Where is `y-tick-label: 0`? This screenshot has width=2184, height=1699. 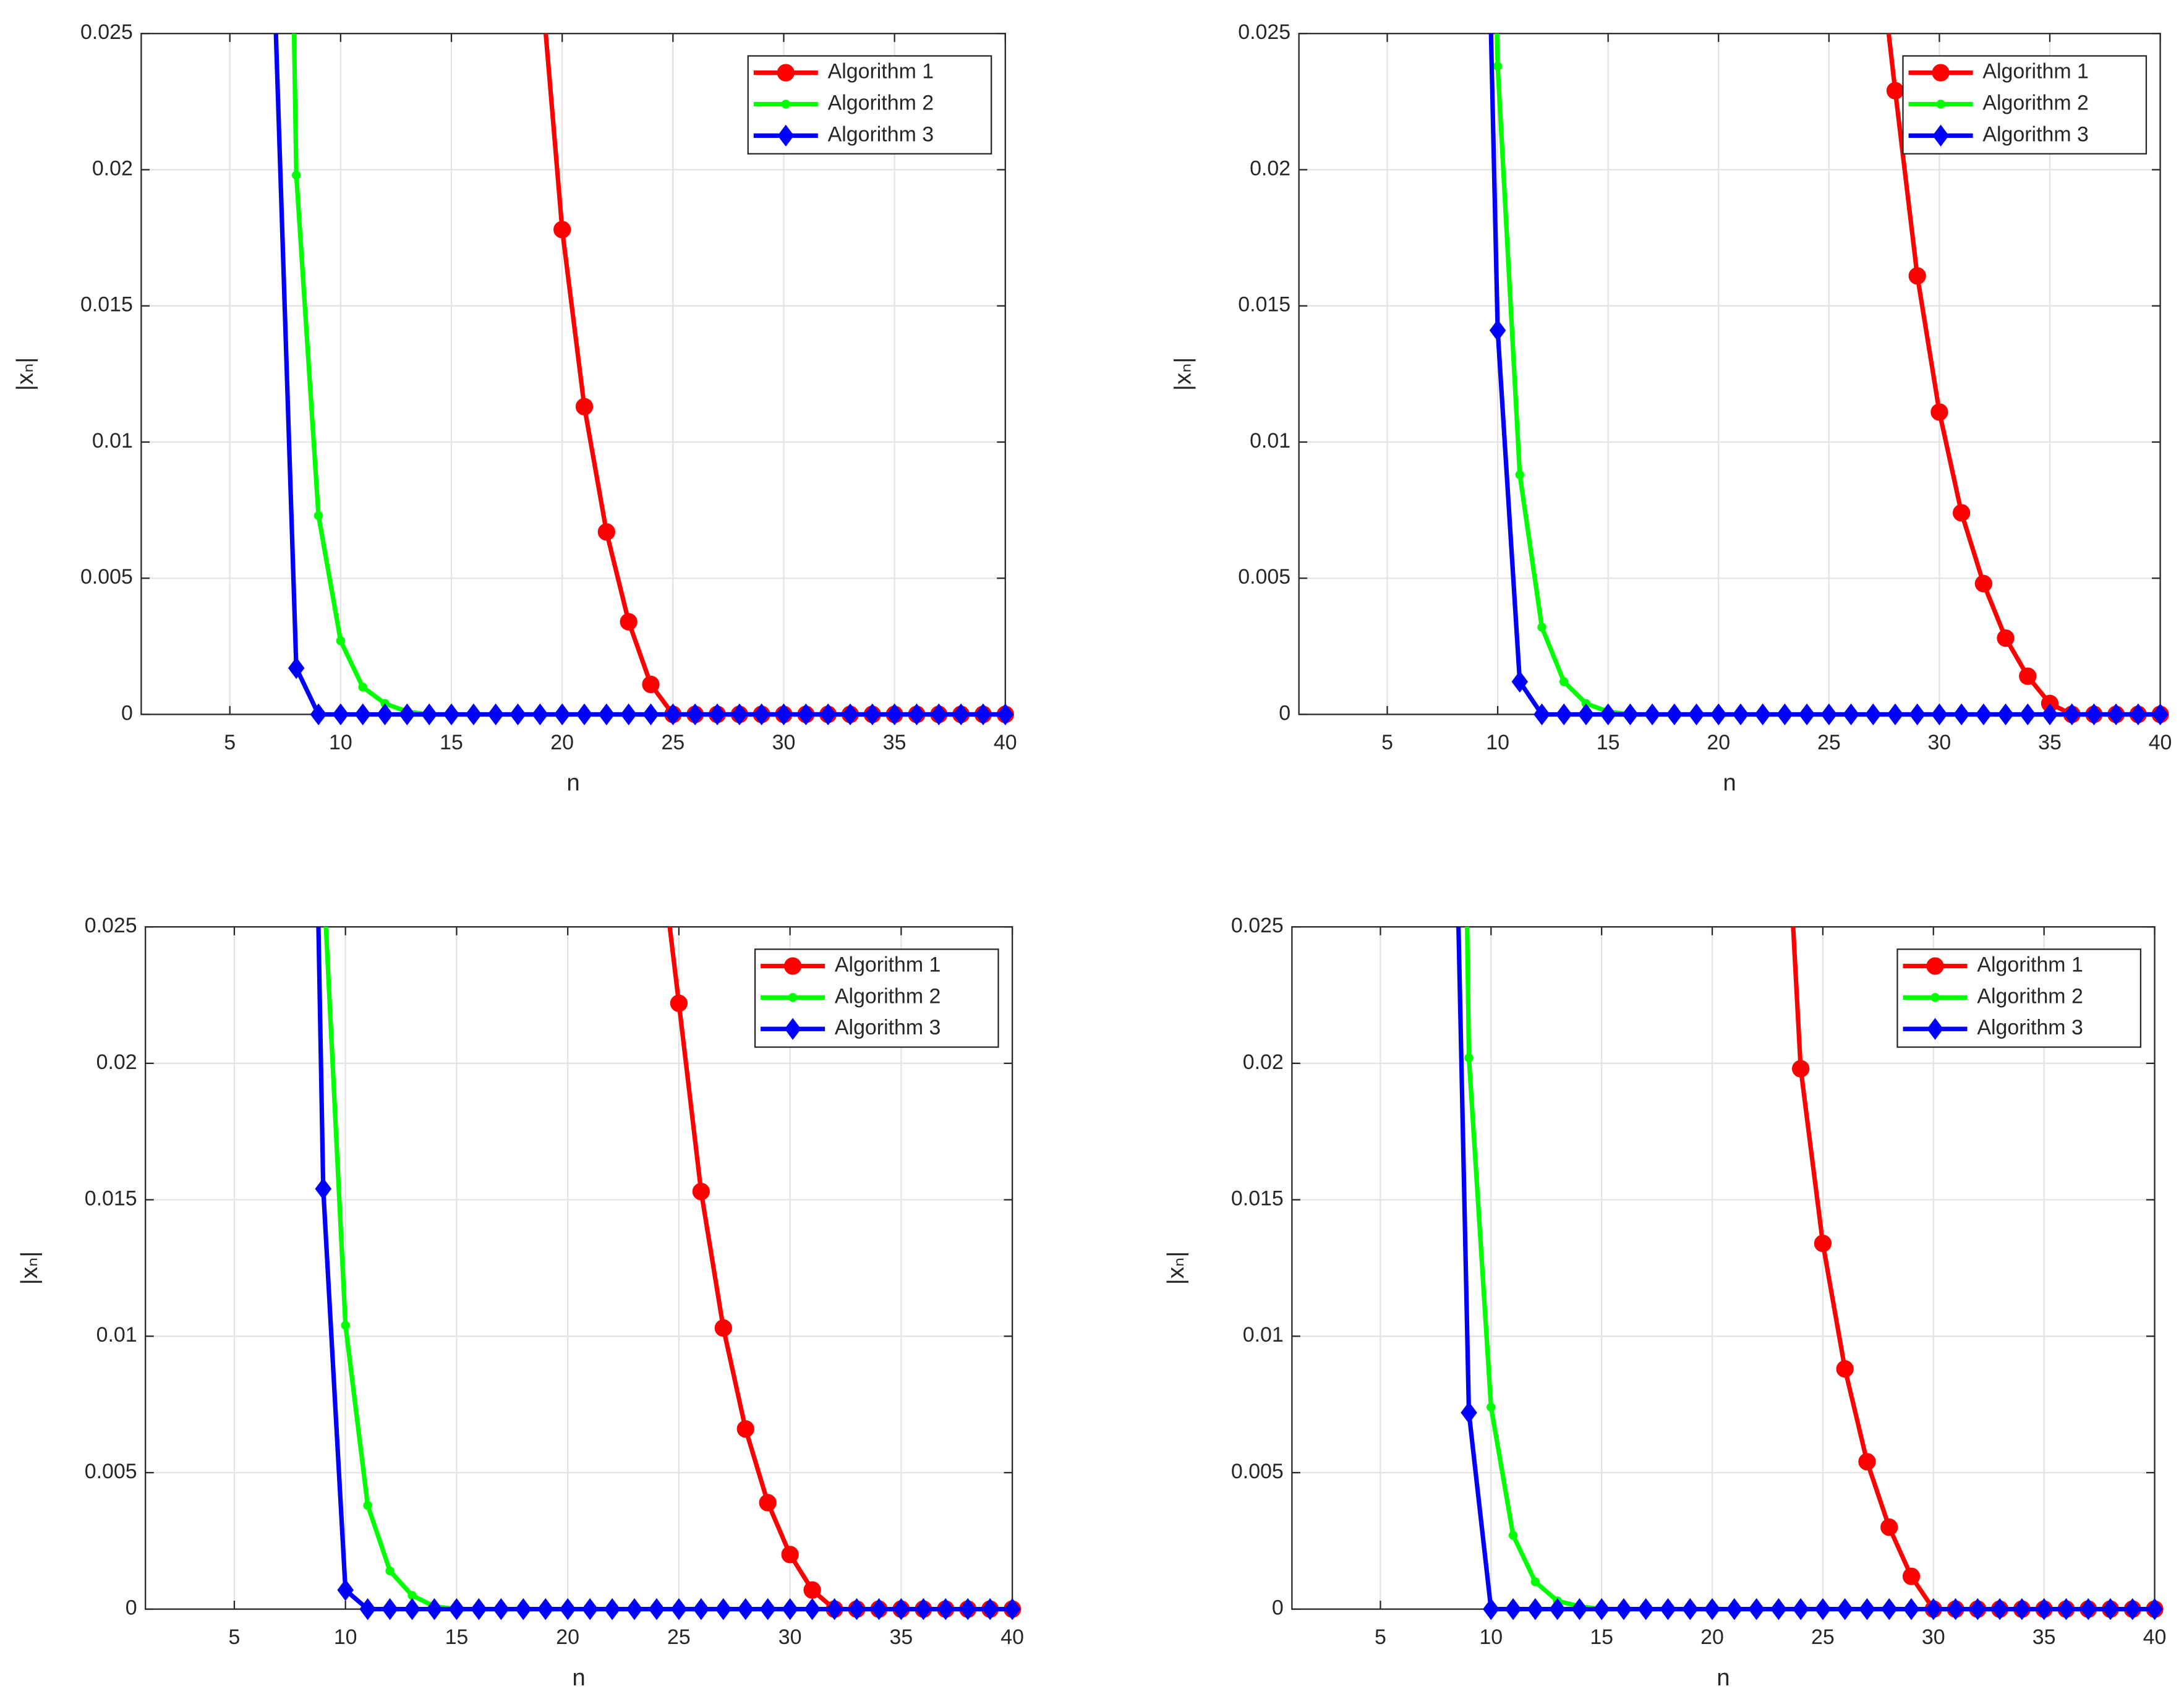
y-tick-label: 0 is located at coordinates (1284, 713).